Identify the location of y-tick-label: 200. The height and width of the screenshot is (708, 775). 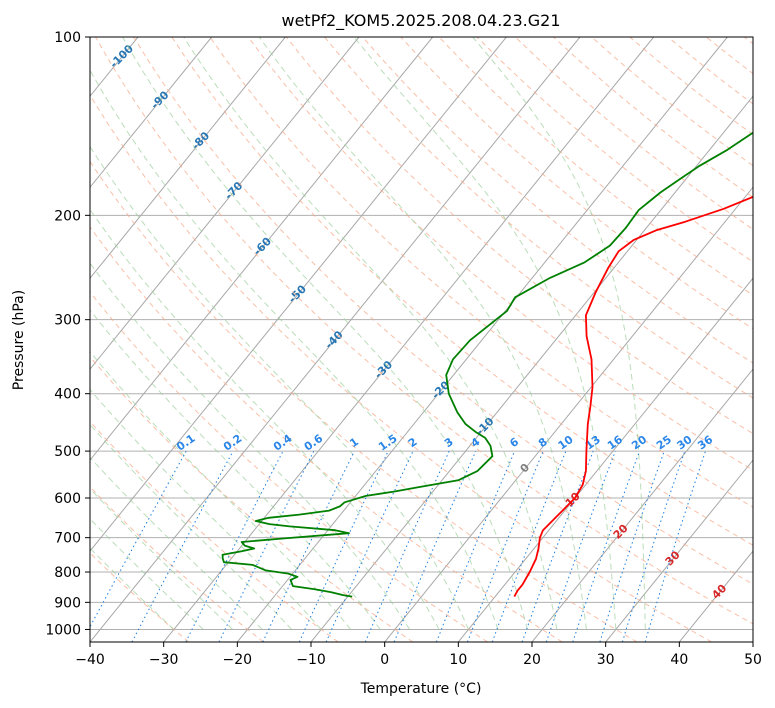
(67, 216).